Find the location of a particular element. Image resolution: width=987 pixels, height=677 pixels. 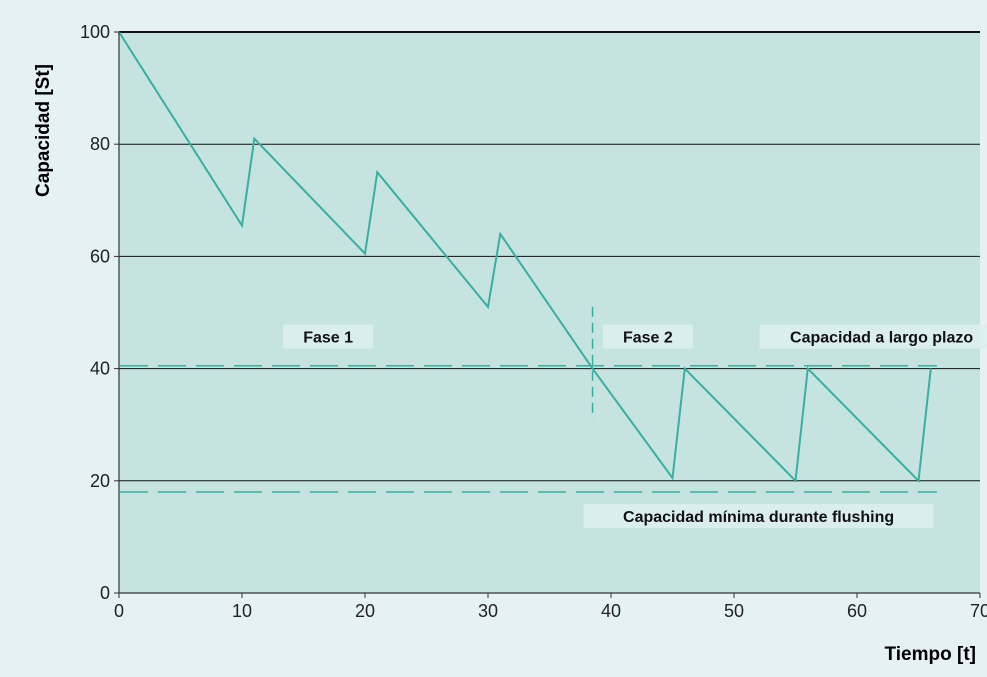

y-axis-label: Capacidad [St] is located at coordinates (43, 130).